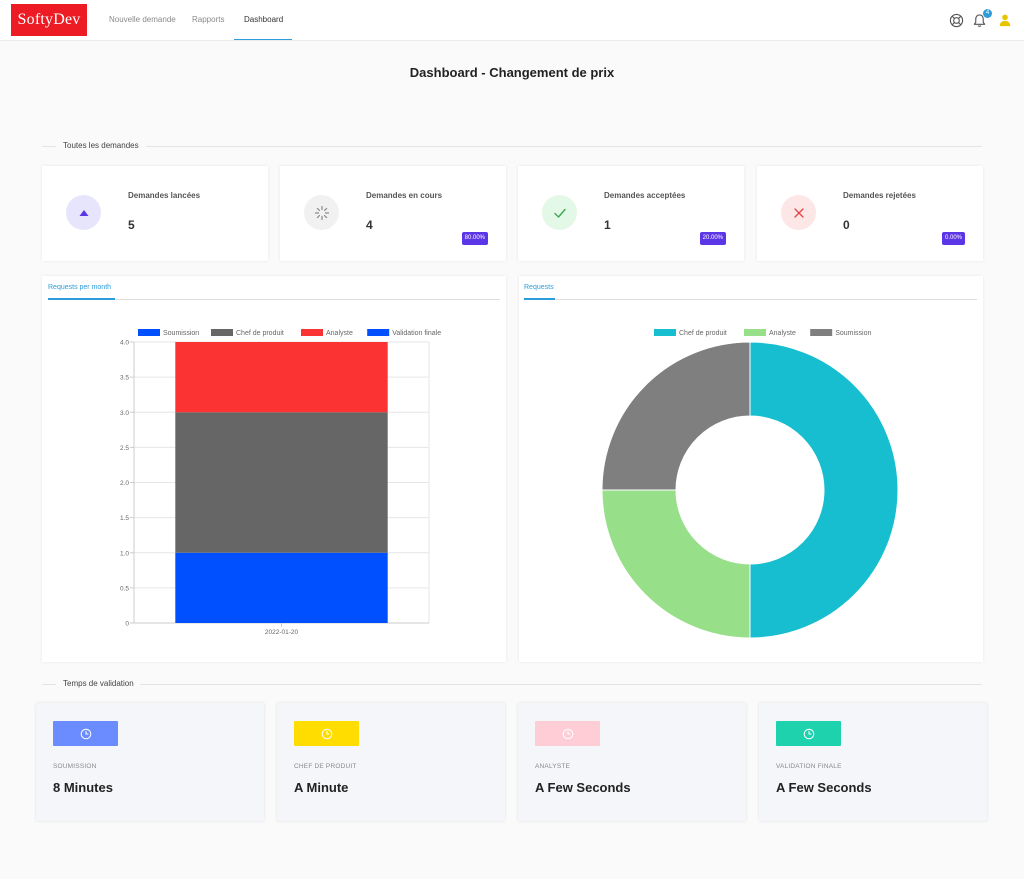 This screenshot has height=879, width=1024. What do you see at coordinates (124, 343) in the screenshot?
I see `y-tick-label: 4.0` at bounding box center [124, 343].